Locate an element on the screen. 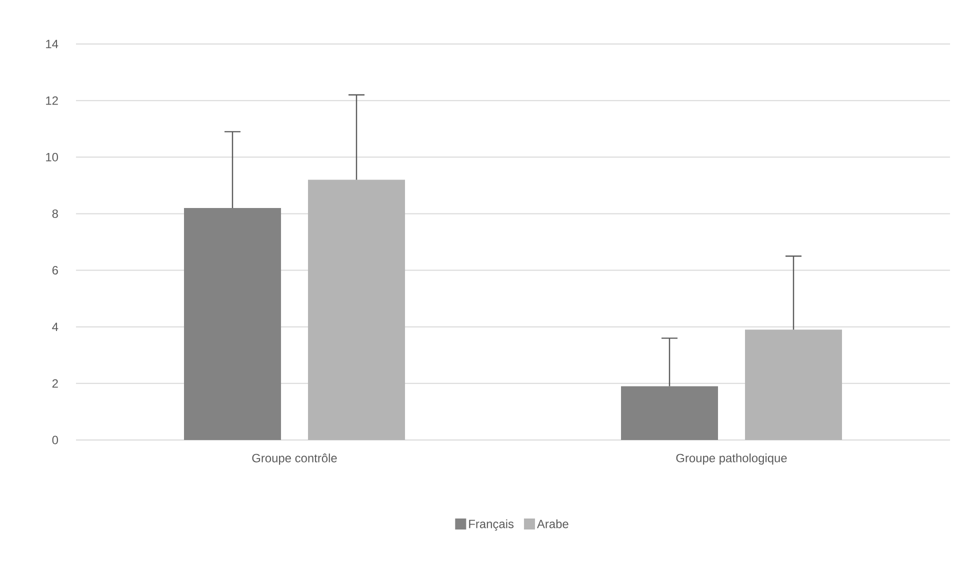 This screenshot has width=973, height=572. legend-label: Arabe is located at coordinates (552, 523).